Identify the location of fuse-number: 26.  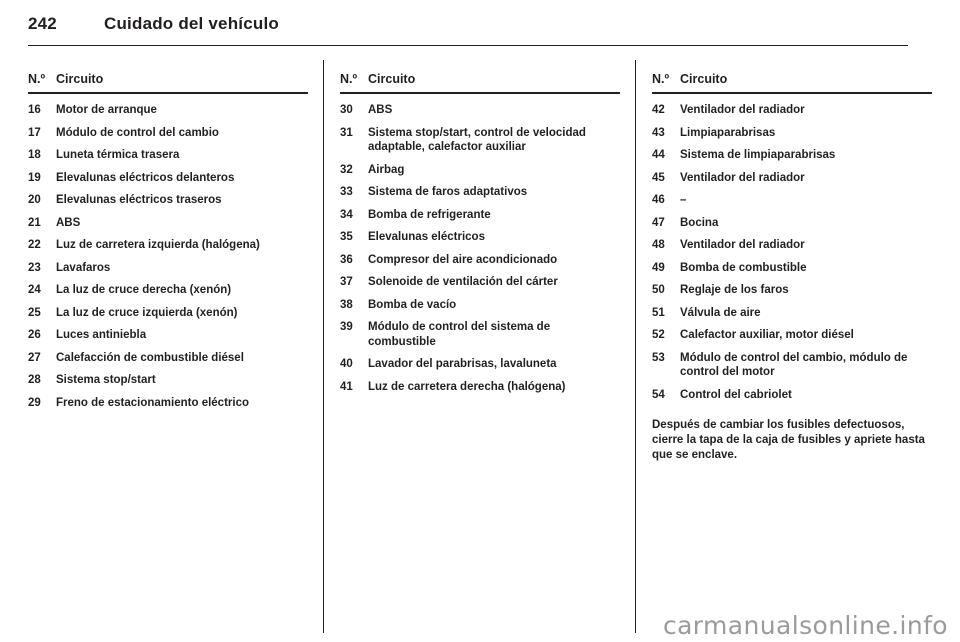
(34, 335).